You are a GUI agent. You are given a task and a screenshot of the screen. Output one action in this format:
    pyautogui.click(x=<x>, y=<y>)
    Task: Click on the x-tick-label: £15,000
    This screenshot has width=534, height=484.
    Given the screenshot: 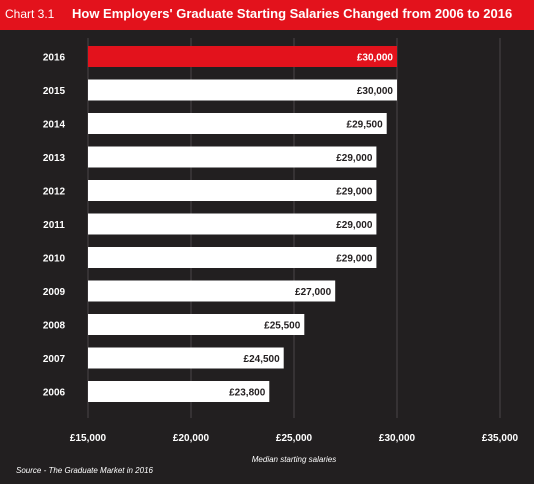 What is the action you would take?
    pyautogui.click(x=88, y=438)
    